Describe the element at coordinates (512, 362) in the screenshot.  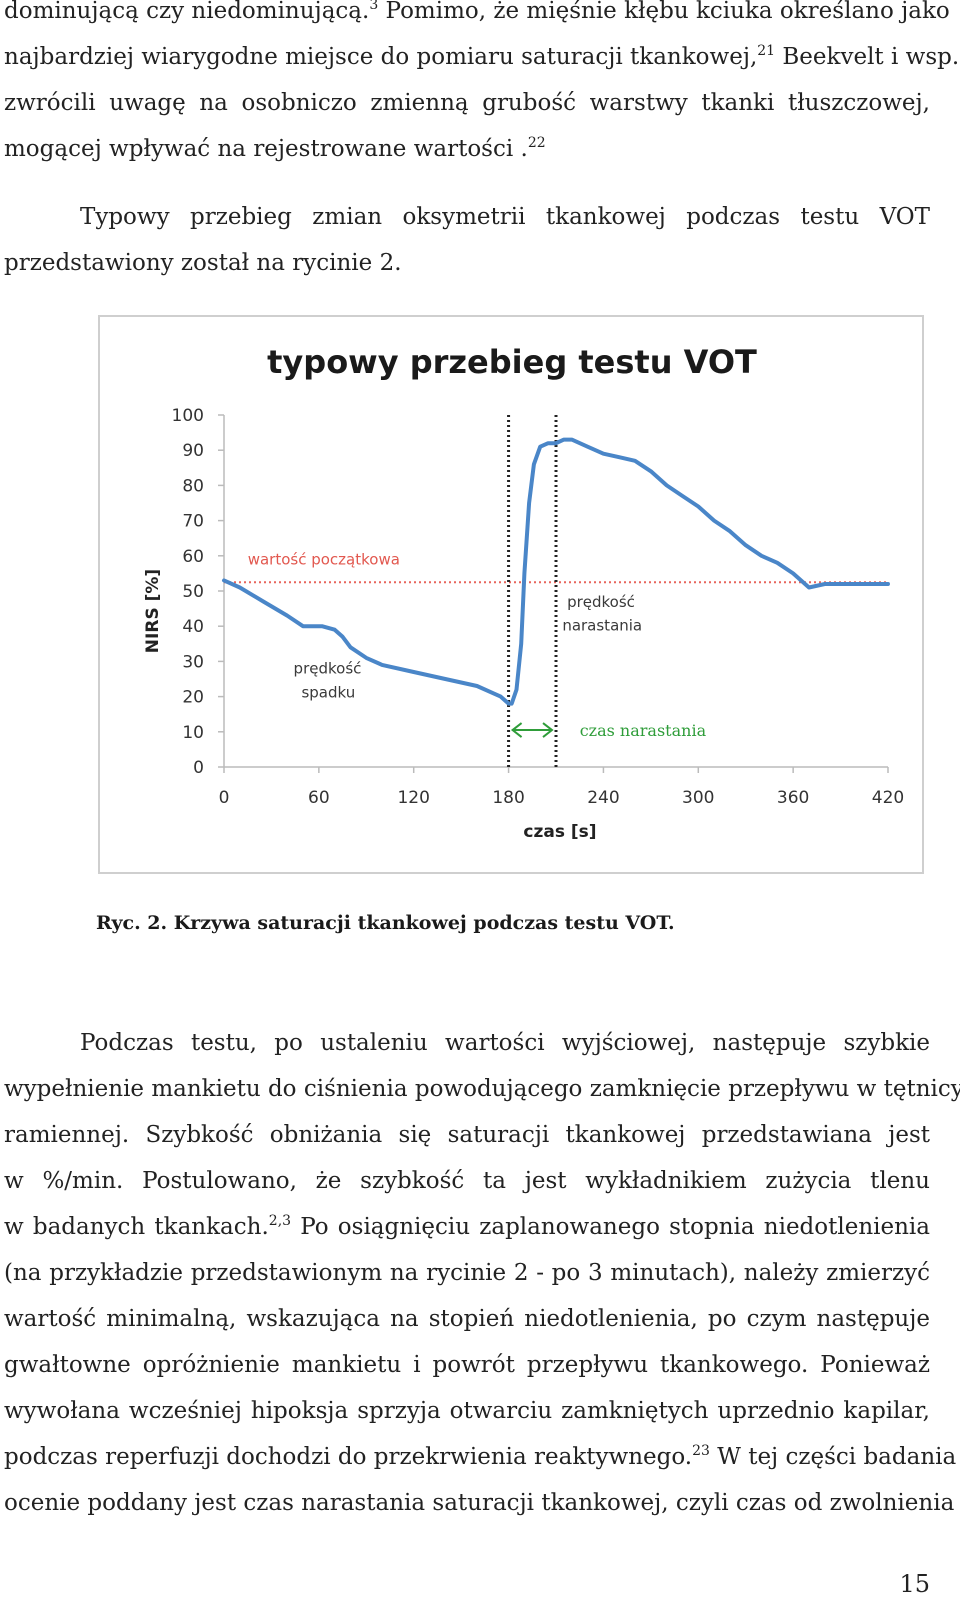
I see `chart-title: typowy przebieg testu VOT` at that location.